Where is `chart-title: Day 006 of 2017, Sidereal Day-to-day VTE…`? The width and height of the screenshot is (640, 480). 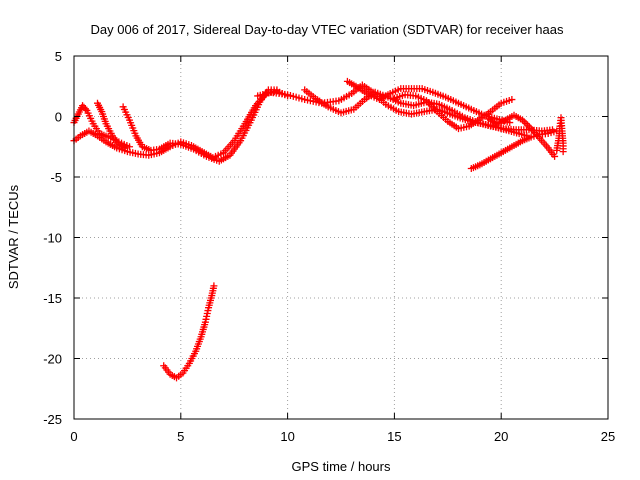 chart-title: Day 006 of 2017, Sidereal Day-to-day VTE… is located at coordinates (327, 29).